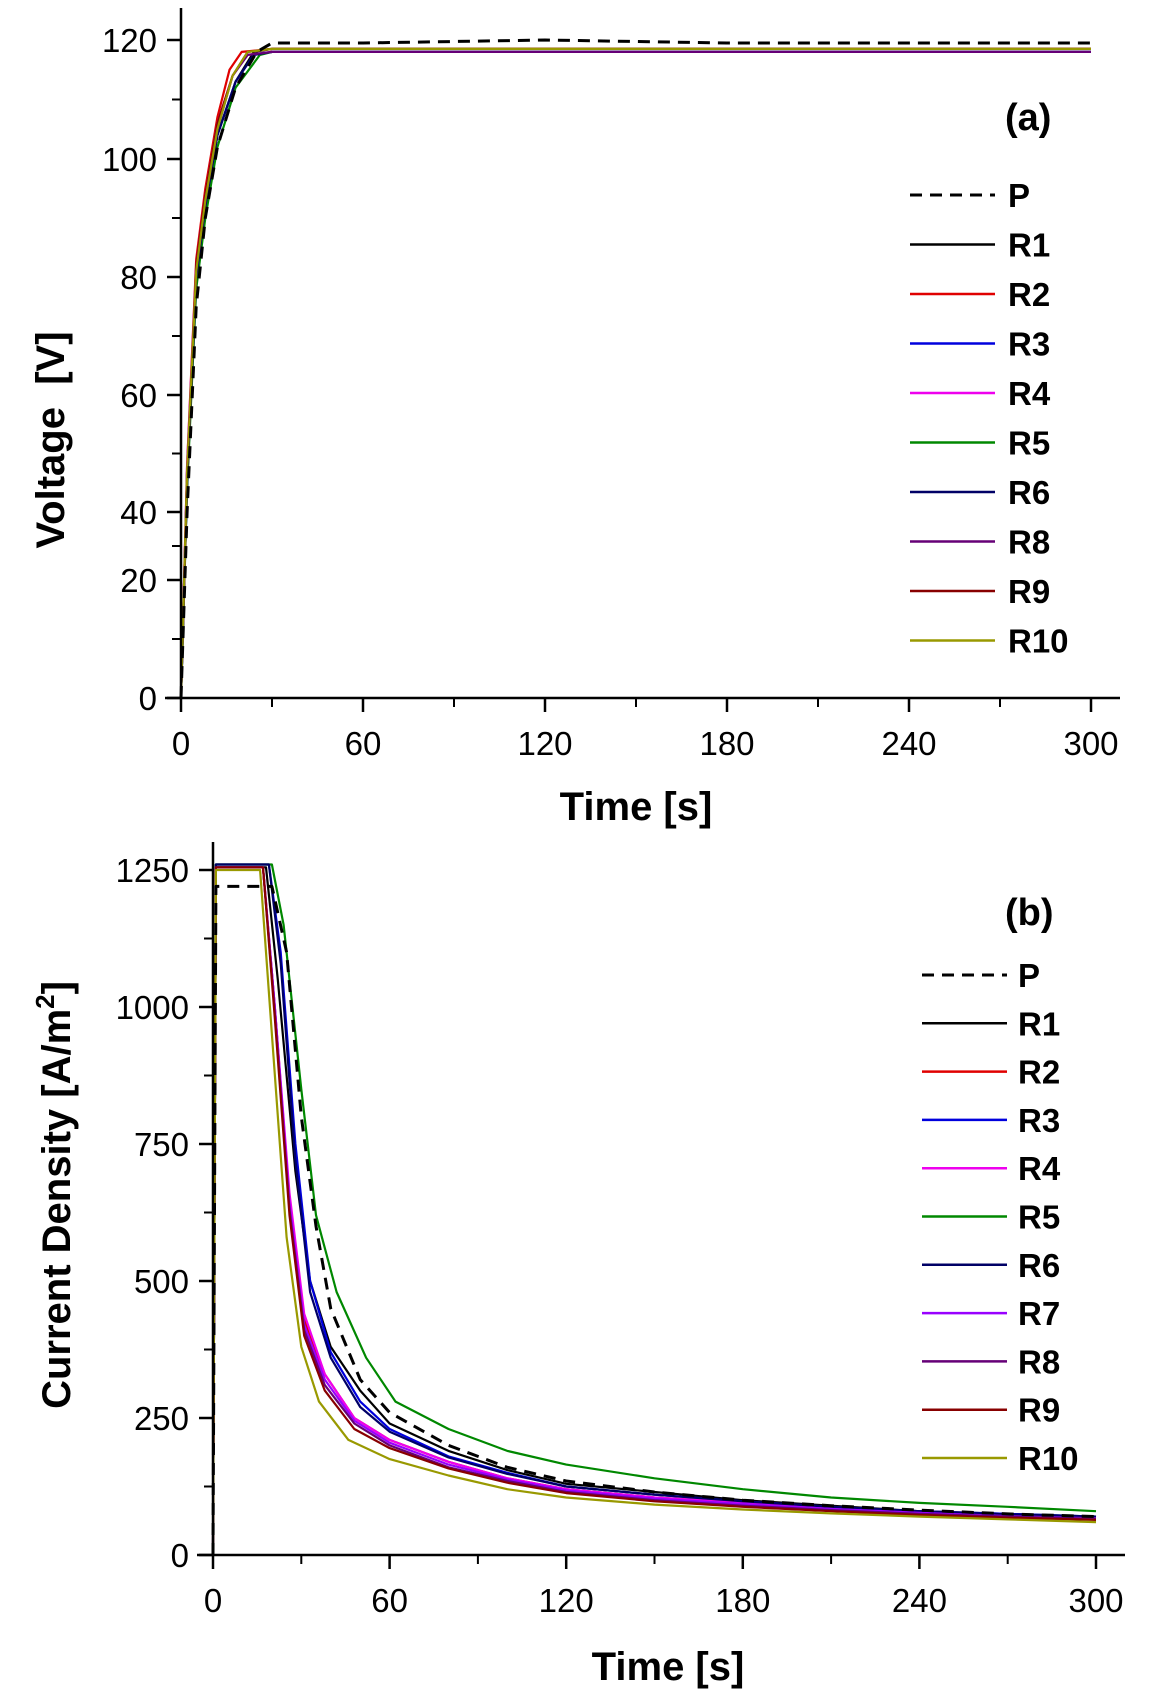 Image resolution: width=1151 pixels, height=1703 pixels. I want to click on panel-b-y-axis-title-main: Current Density [A/m, so click(57, 1209).